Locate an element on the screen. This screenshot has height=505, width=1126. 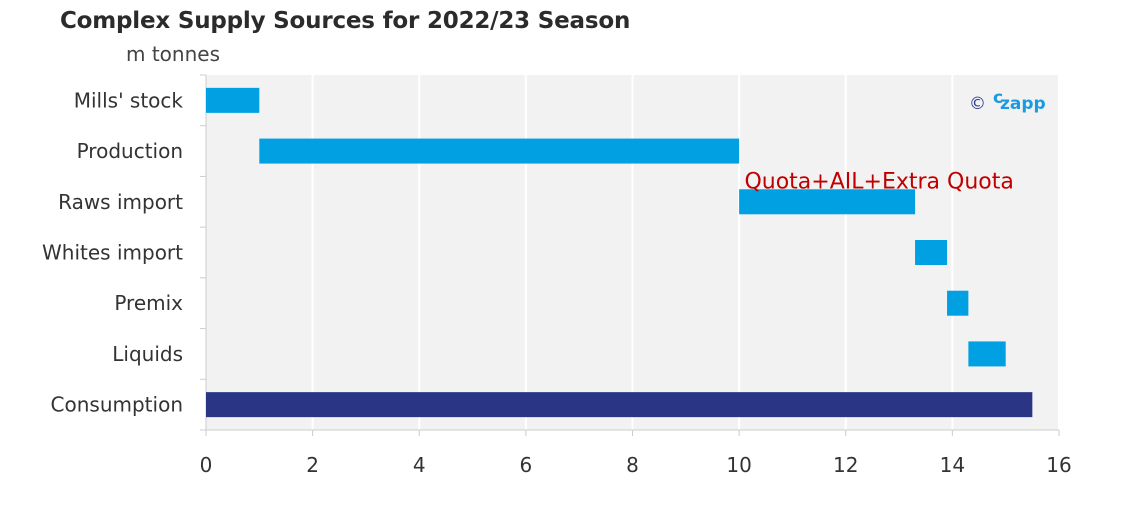
bar-liquids is located at coordinates (987, 354).